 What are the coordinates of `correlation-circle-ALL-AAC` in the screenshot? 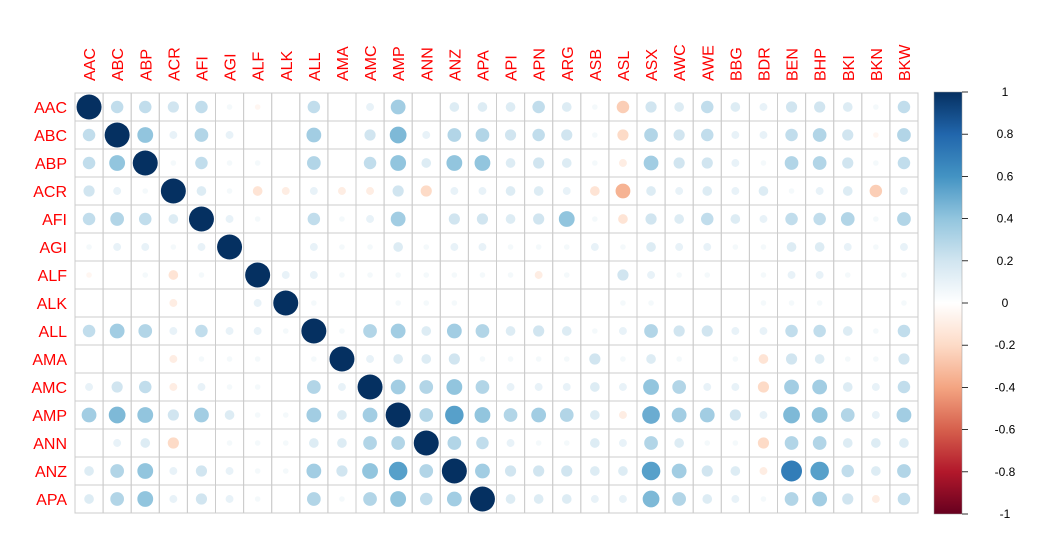 It's located at (89, 331).